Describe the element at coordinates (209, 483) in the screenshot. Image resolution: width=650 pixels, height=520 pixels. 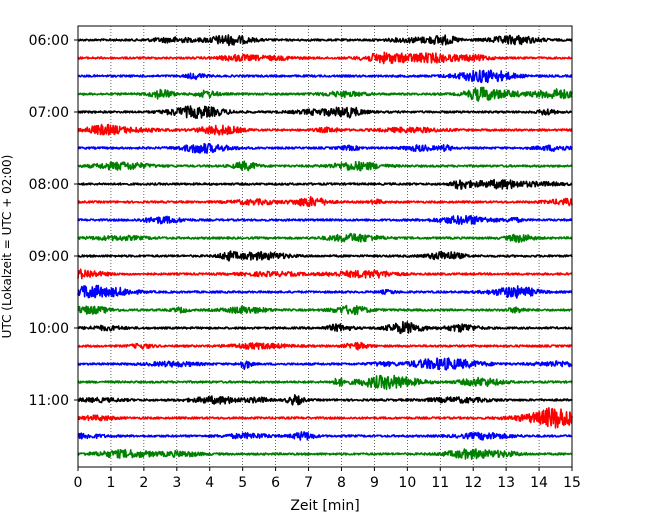
I see `x-tick-label: 4` at that location.